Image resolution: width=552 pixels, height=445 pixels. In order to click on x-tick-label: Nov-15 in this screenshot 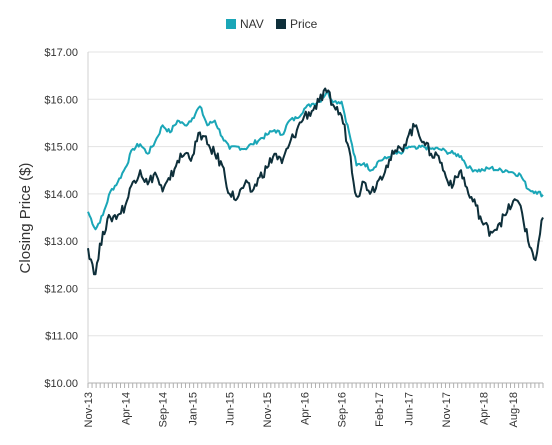, I will do `click(268, 409)`.